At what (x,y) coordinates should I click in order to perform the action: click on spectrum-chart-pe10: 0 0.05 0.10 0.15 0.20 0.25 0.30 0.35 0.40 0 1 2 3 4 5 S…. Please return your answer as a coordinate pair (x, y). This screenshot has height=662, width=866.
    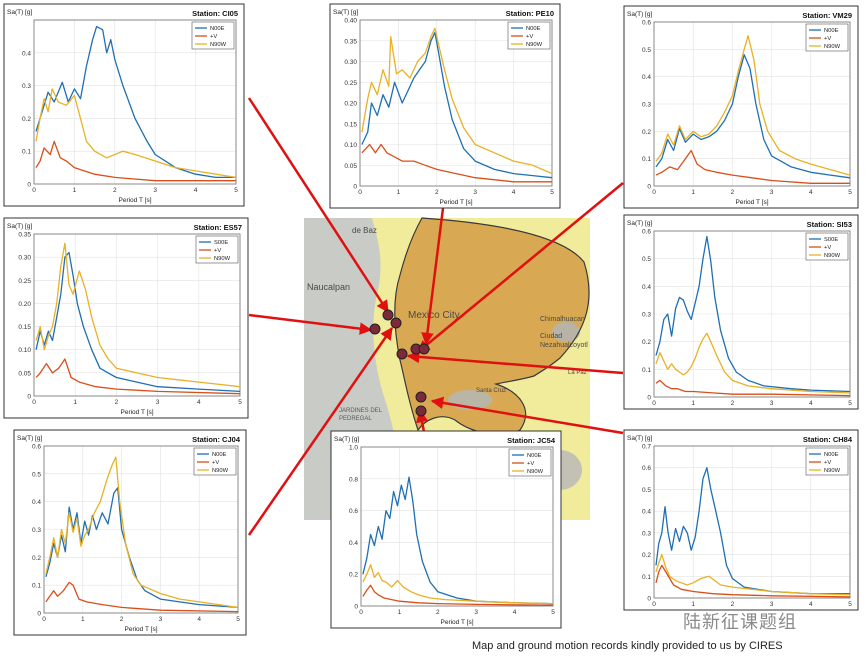
    Looking at the image, I should click on (445, 106).